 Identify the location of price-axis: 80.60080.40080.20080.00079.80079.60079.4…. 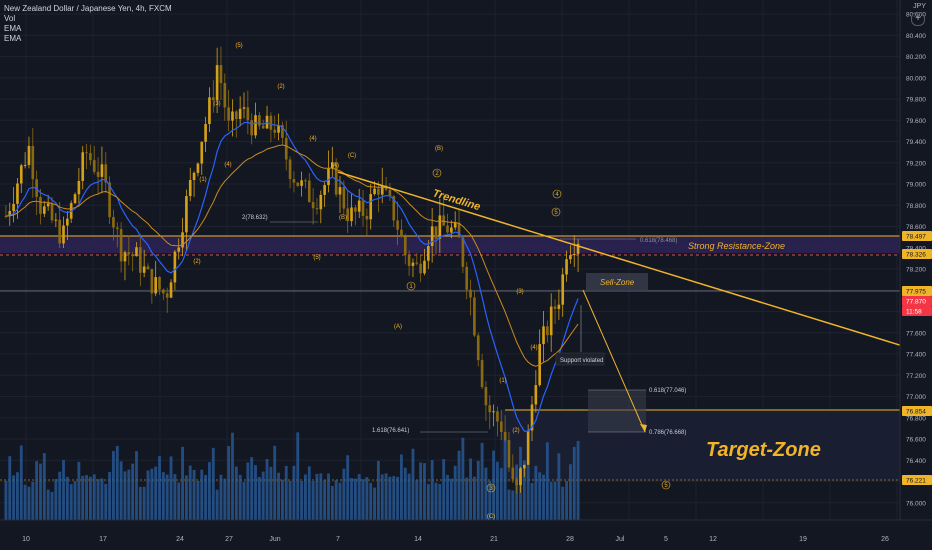
(916, 270).